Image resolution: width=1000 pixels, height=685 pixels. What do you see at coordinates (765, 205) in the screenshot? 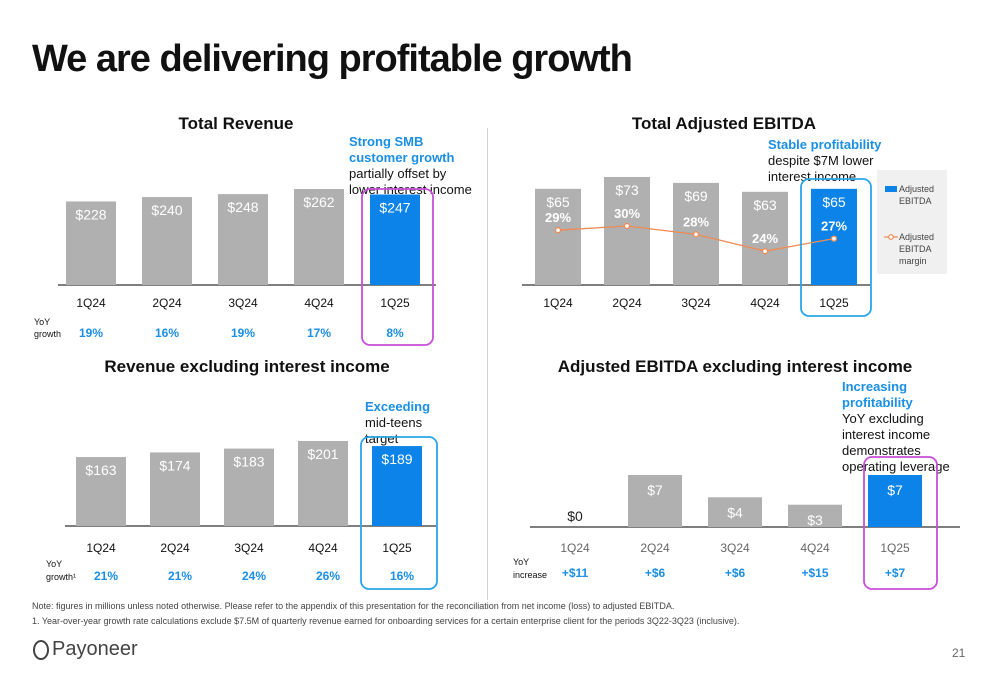
I see `bar-value-label: $63` at bounding box center [765, 205].